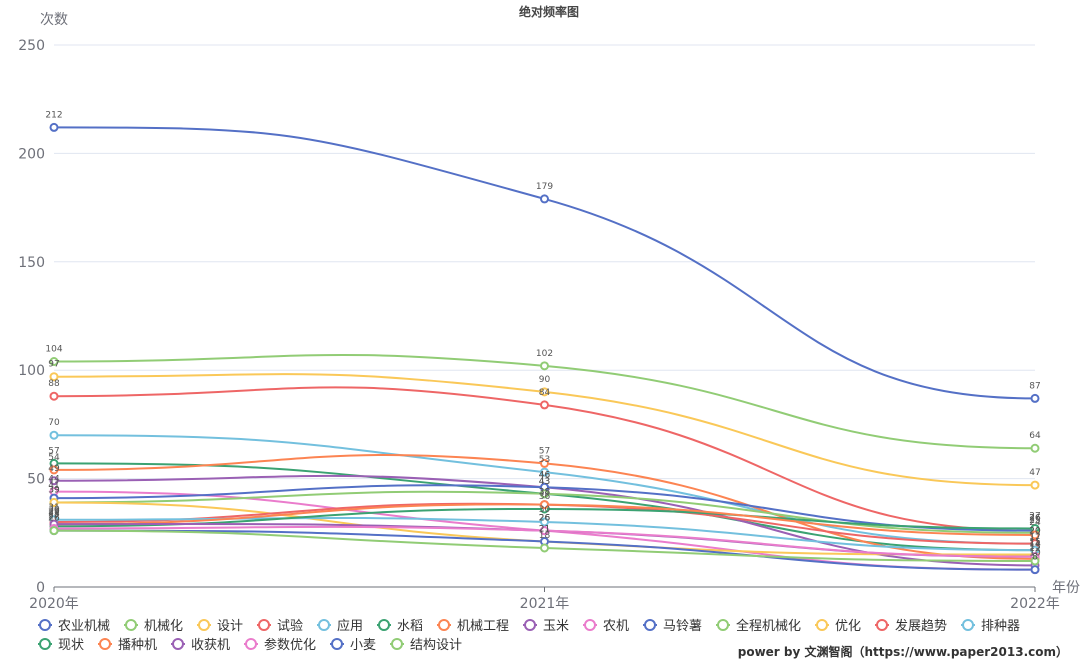  I want to click on data-label: 84, so click(545, 393).